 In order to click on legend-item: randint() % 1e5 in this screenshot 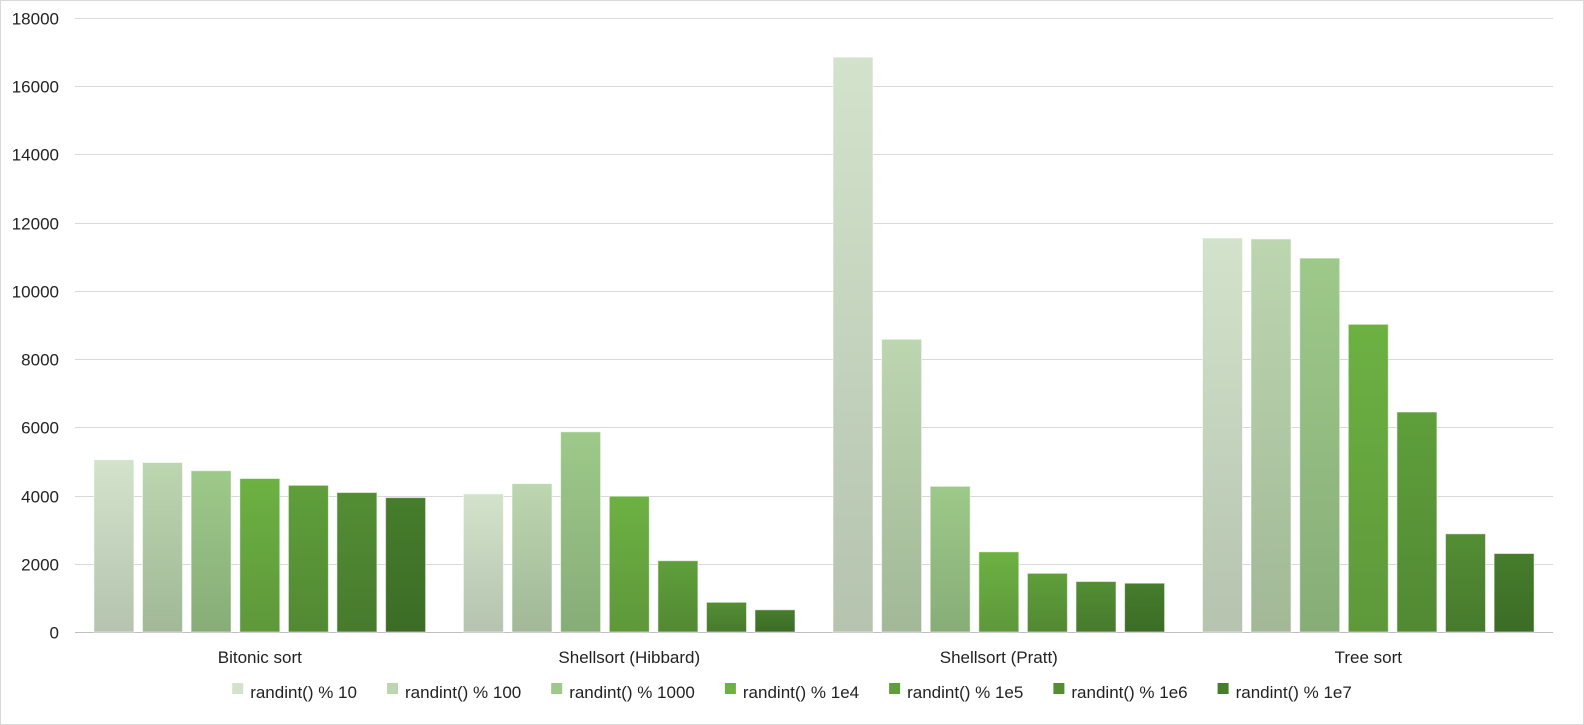, I will do `click(956, 692)`.